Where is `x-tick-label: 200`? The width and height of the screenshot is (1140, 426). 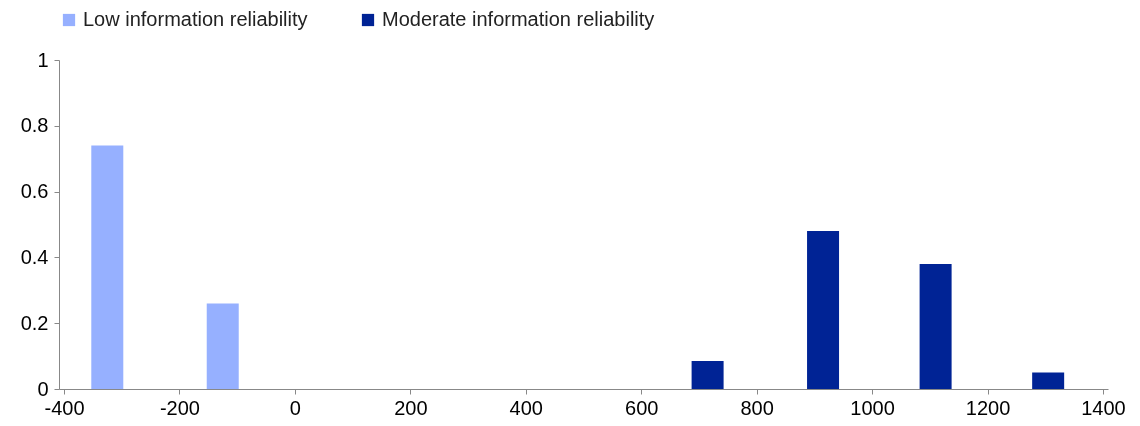 x-tick-label: 200 is located at coordinates (411, 407).